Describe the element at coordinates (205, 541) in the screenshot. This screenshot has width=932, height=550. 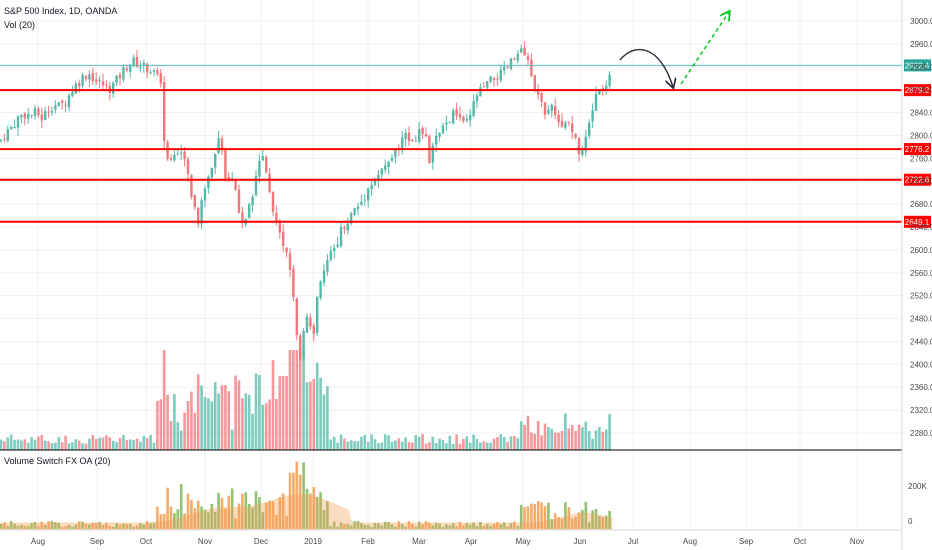
I see `time-tick: Nov` at that location.